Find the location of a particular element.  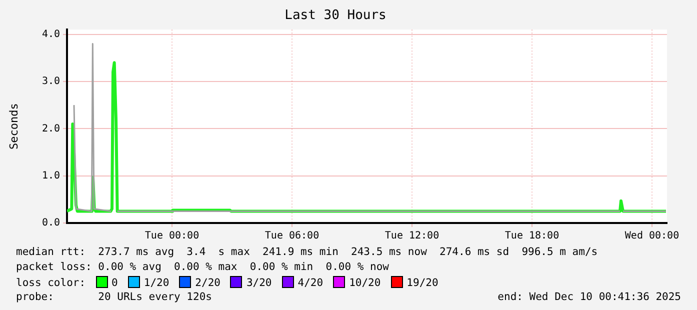

text: 3/20 is located at coordinates (259, 283).